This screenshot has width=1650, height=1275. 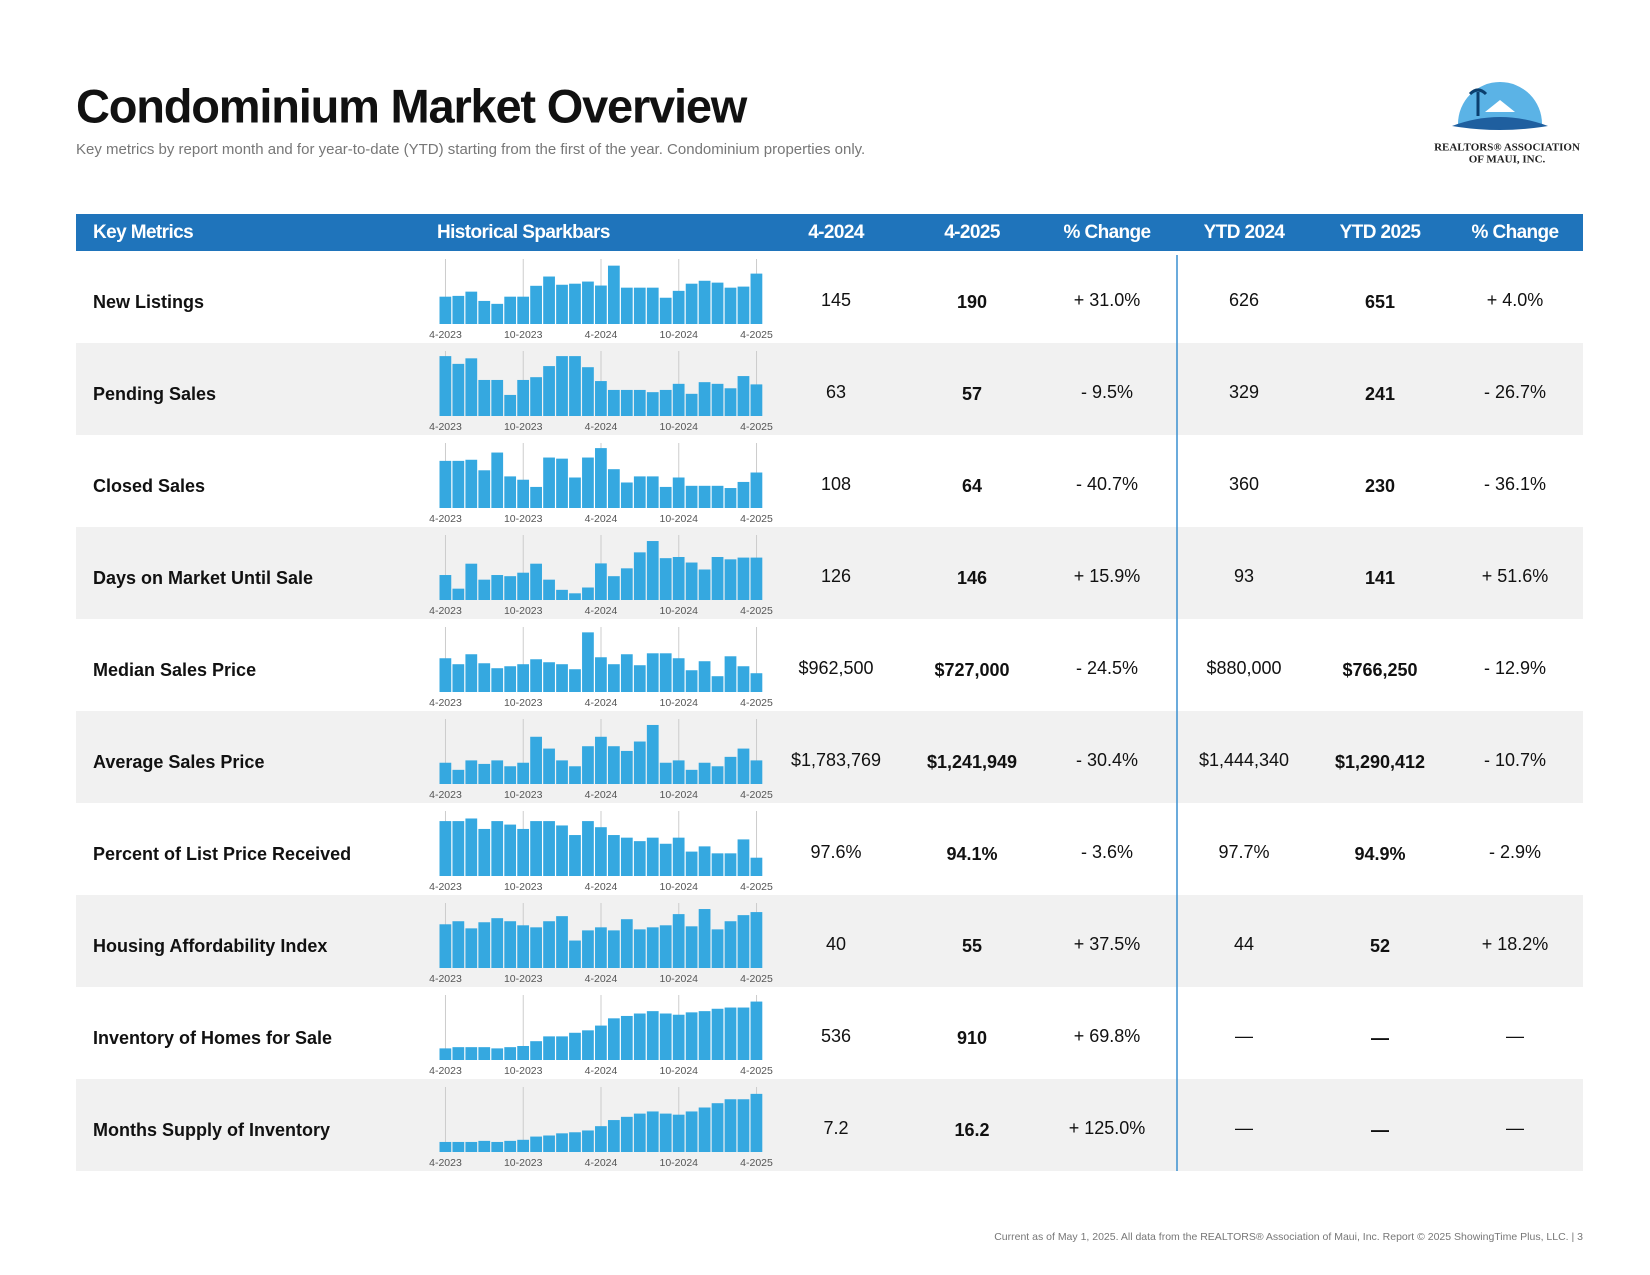 What do you see at coordinates (1107, 484) in the screenshot?
I see `cell-value: - 40.7%` at bounding box center [1107, 484].